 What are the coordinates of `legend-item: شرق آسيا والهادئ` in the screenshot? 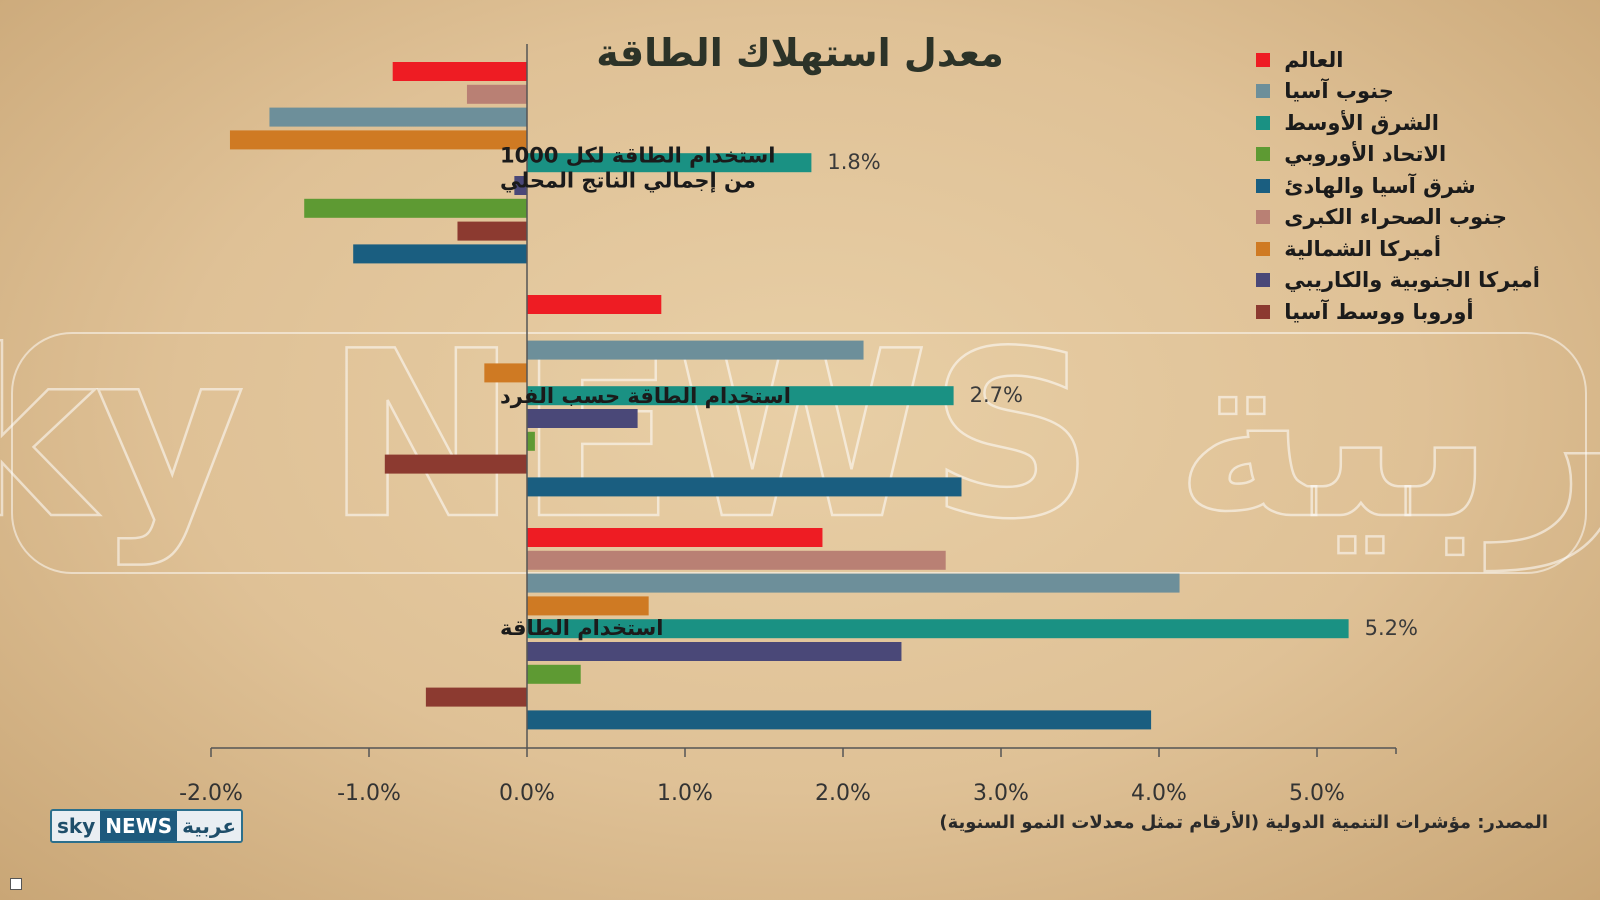 It's located at (1398, 186).